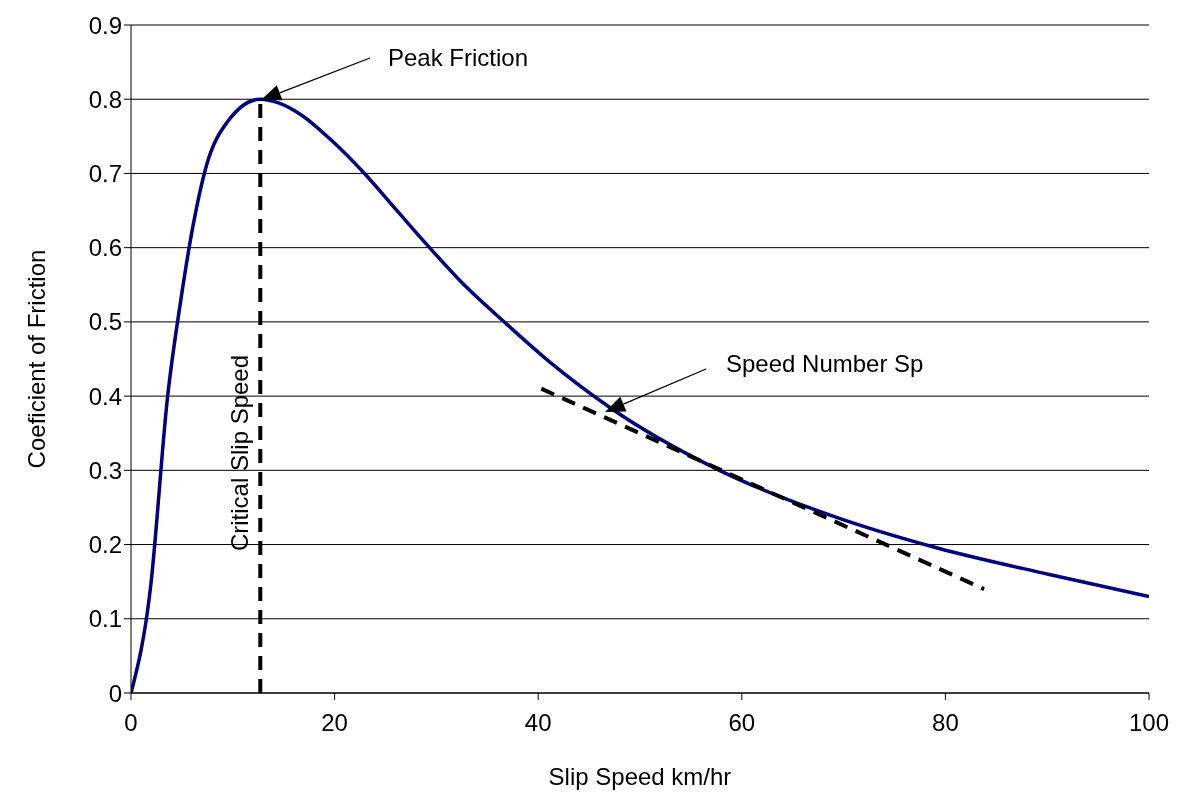 Image resolution: width=1183 pixels, height=811 pixels. What do you see at coordinates (825, 363) in the screenshot?
I see `annotation: Speed Number Sp` at bounding box center [825, 363].